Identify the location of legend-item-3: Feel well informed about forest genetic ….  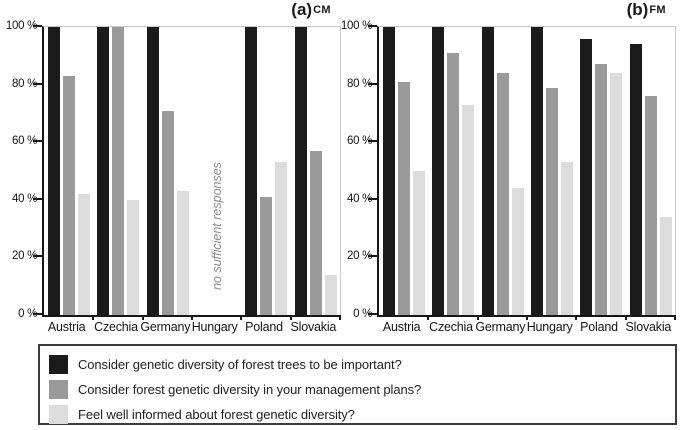
(357, 414).